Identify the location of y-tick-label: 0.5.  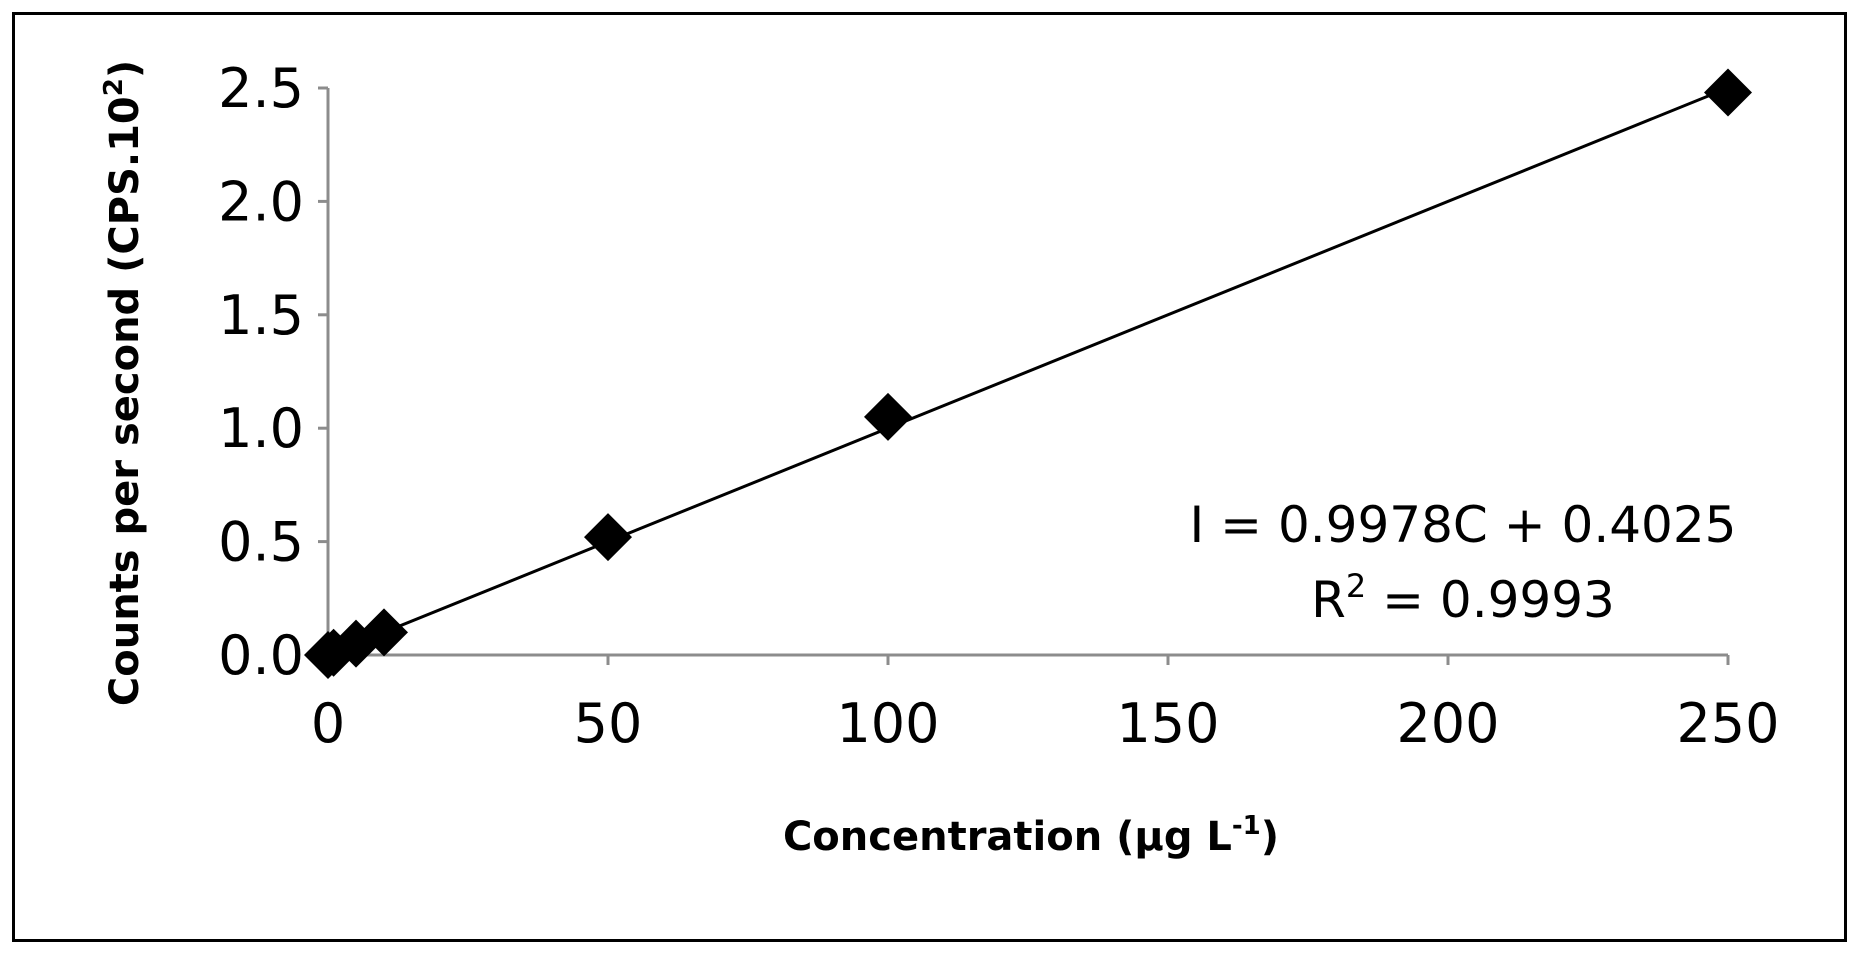
(261, 542).